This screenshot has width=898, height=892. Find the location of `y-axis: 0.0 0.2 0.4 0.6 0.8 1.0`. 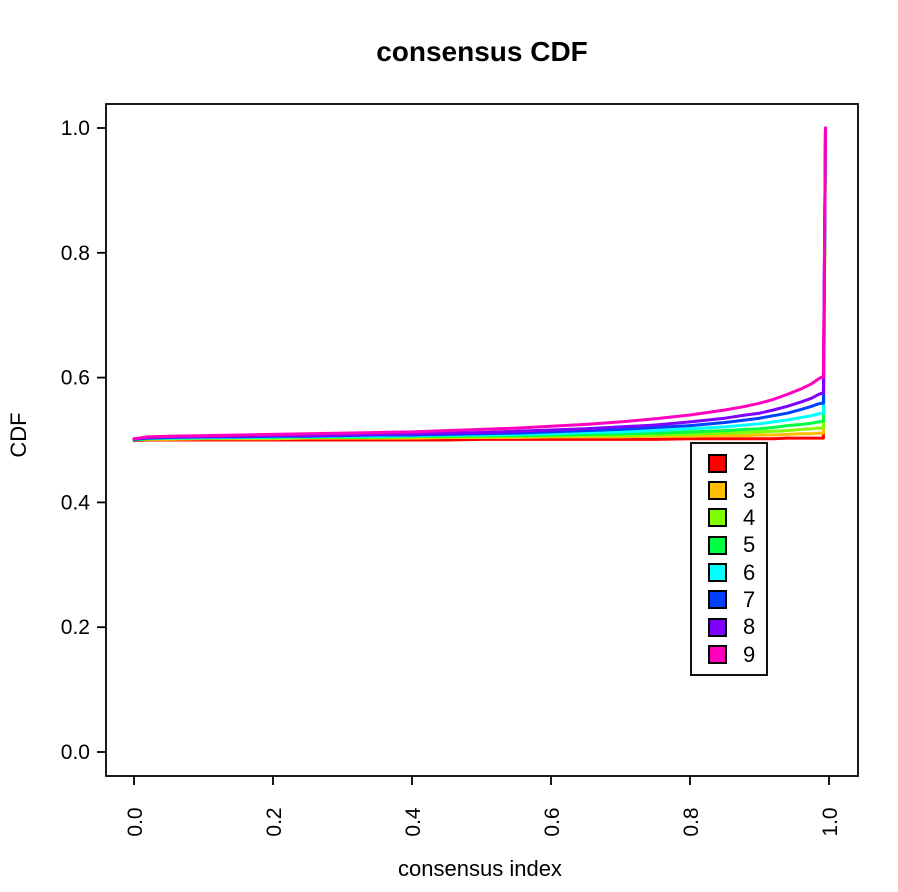

y-axis: 0.0 0.2 0.4 0.6 0.8 1.0 is located at coordinates (83, 440).